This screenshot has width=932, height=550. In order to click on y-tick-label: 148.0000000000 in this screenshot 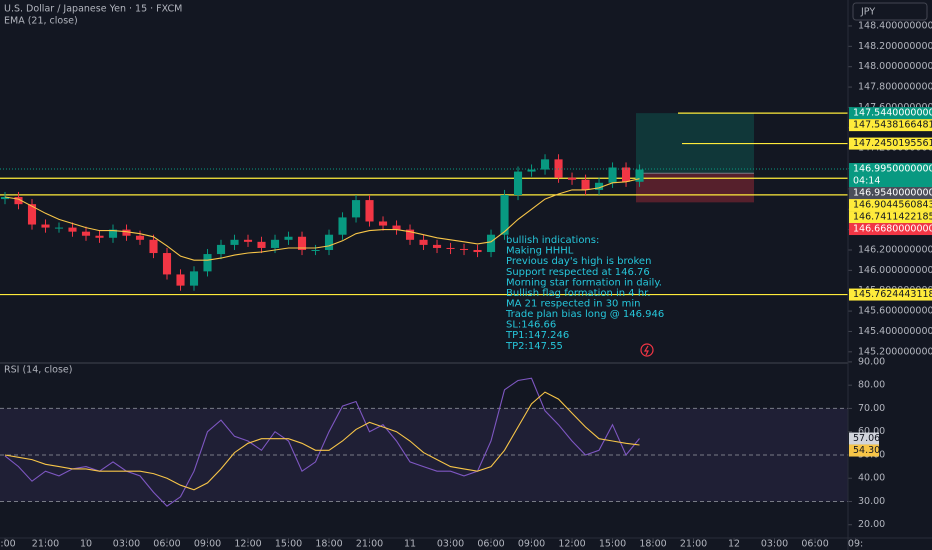, I will do `click(895, 66)`.